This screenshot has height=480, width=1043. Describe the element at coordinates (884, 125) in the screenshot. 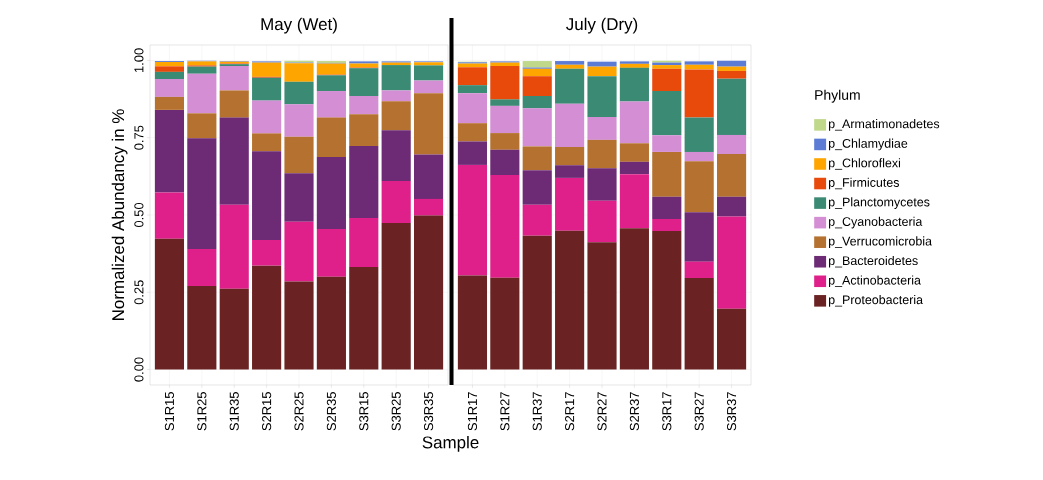

I see `legend-label: p_Armatimonadetes` at that location.